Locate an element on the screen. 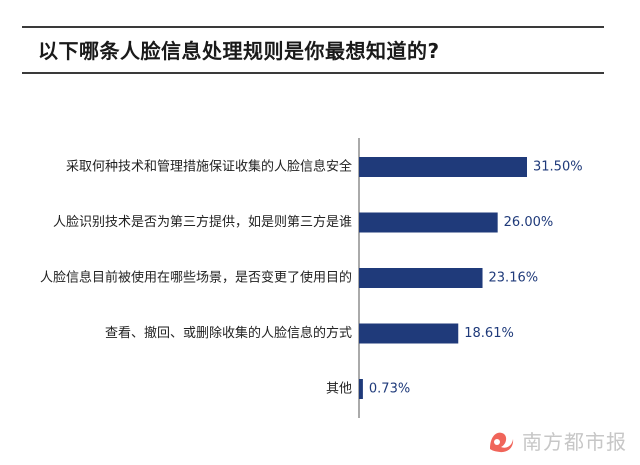 Image resolution: width=640 pixels, height=465 pixels. value-label-2: 23.16% is located at coordinates (514, 278).